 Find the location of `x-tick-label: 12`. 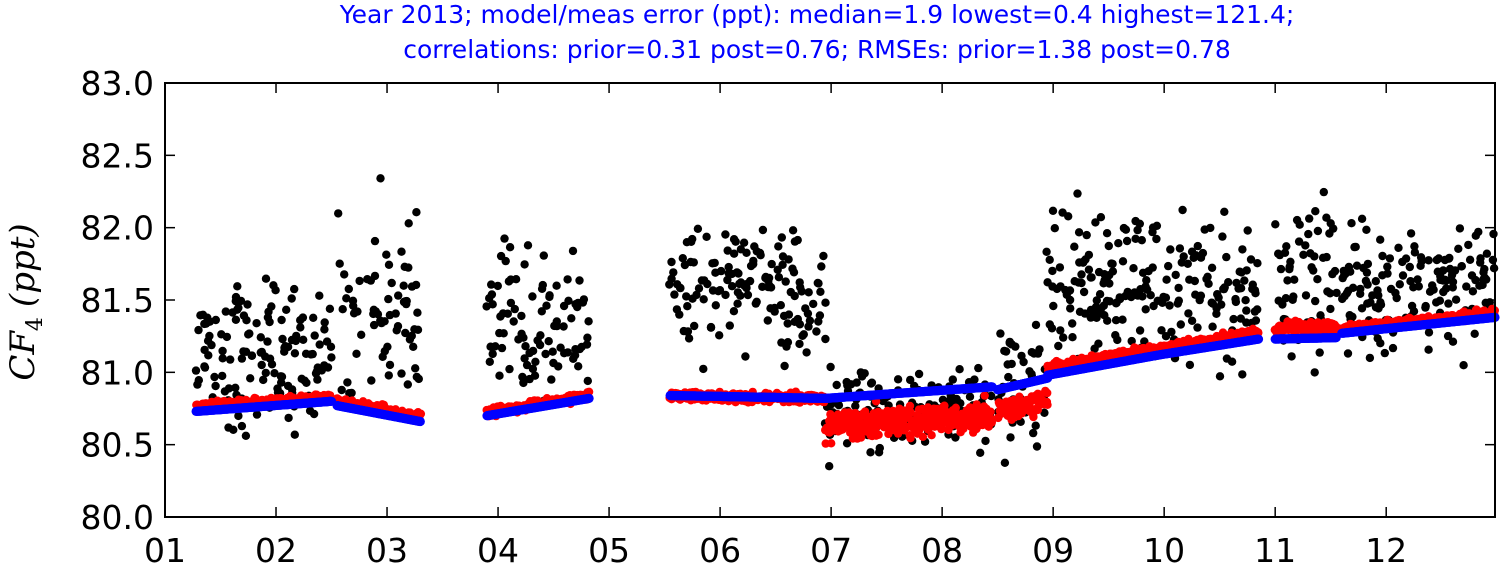

x-tick-label: 12 is located at coordinates (1386, 549).